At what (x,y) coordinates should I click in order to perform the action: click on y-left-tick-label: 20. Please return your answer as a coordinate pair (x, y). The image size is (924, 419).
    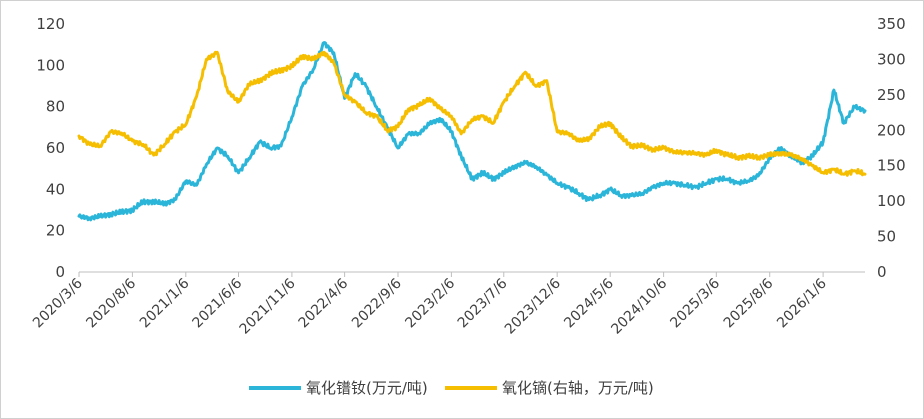
    Looking at the image, I should click on (55, 231).